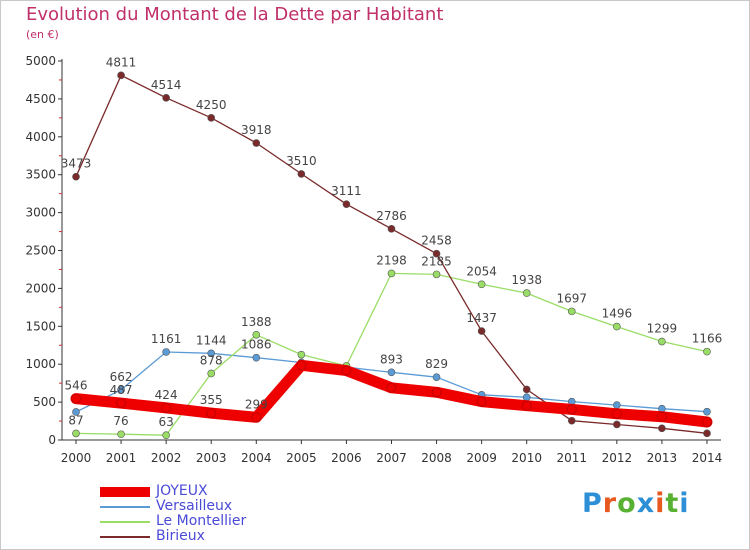 This screenshot has height=550, width=750. Describe the element at coordinates (166, 85) in the screenshot. I see `data-label: 4514` at that location.